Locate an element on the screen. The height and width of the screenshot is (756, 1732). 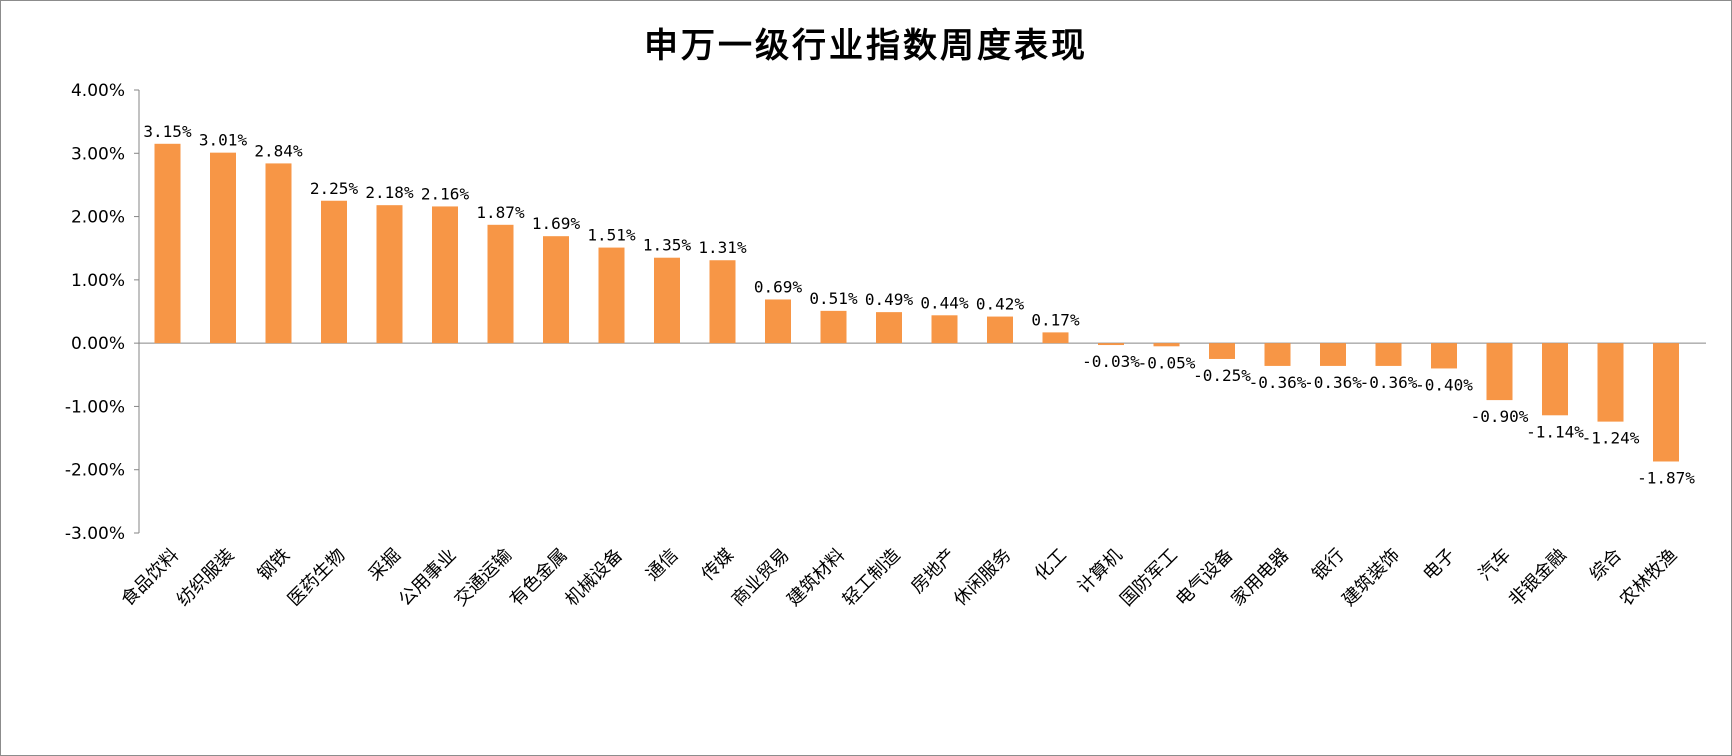
data-label: -0.40% is located at coordinates (1444, 384).